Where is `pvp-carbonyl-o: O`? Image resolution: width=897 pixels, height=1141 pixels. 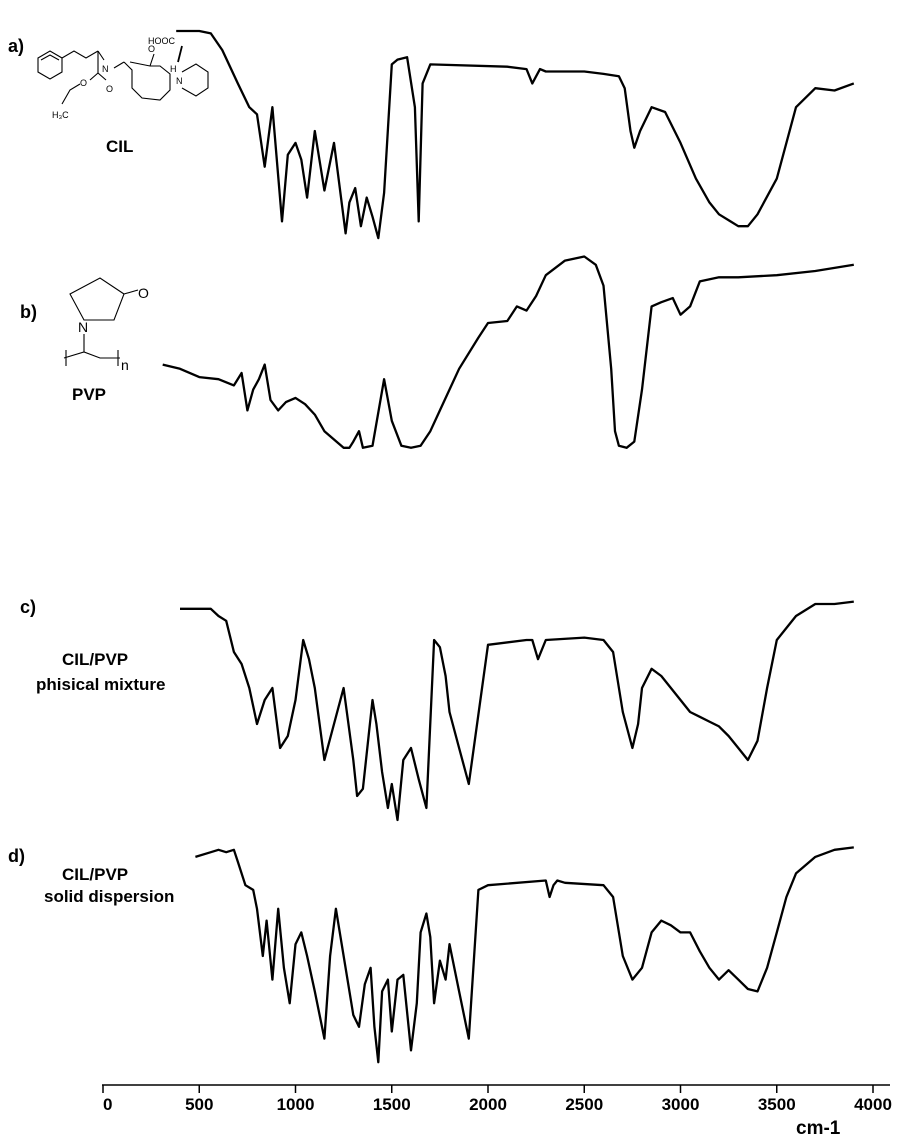 pvp-carbonyl-o: O is located at coordinates (143, 293).